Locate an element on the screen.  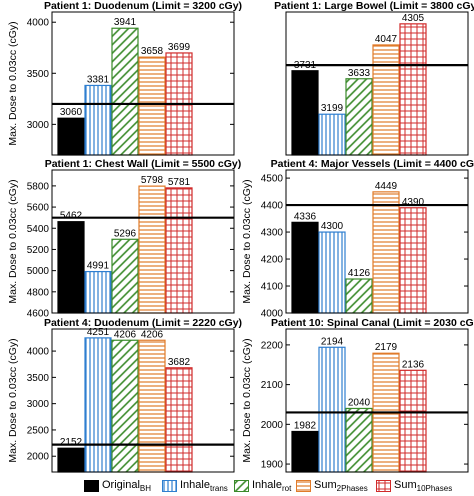
y-tick-label: 5000 is located at coordinates (38, 271).